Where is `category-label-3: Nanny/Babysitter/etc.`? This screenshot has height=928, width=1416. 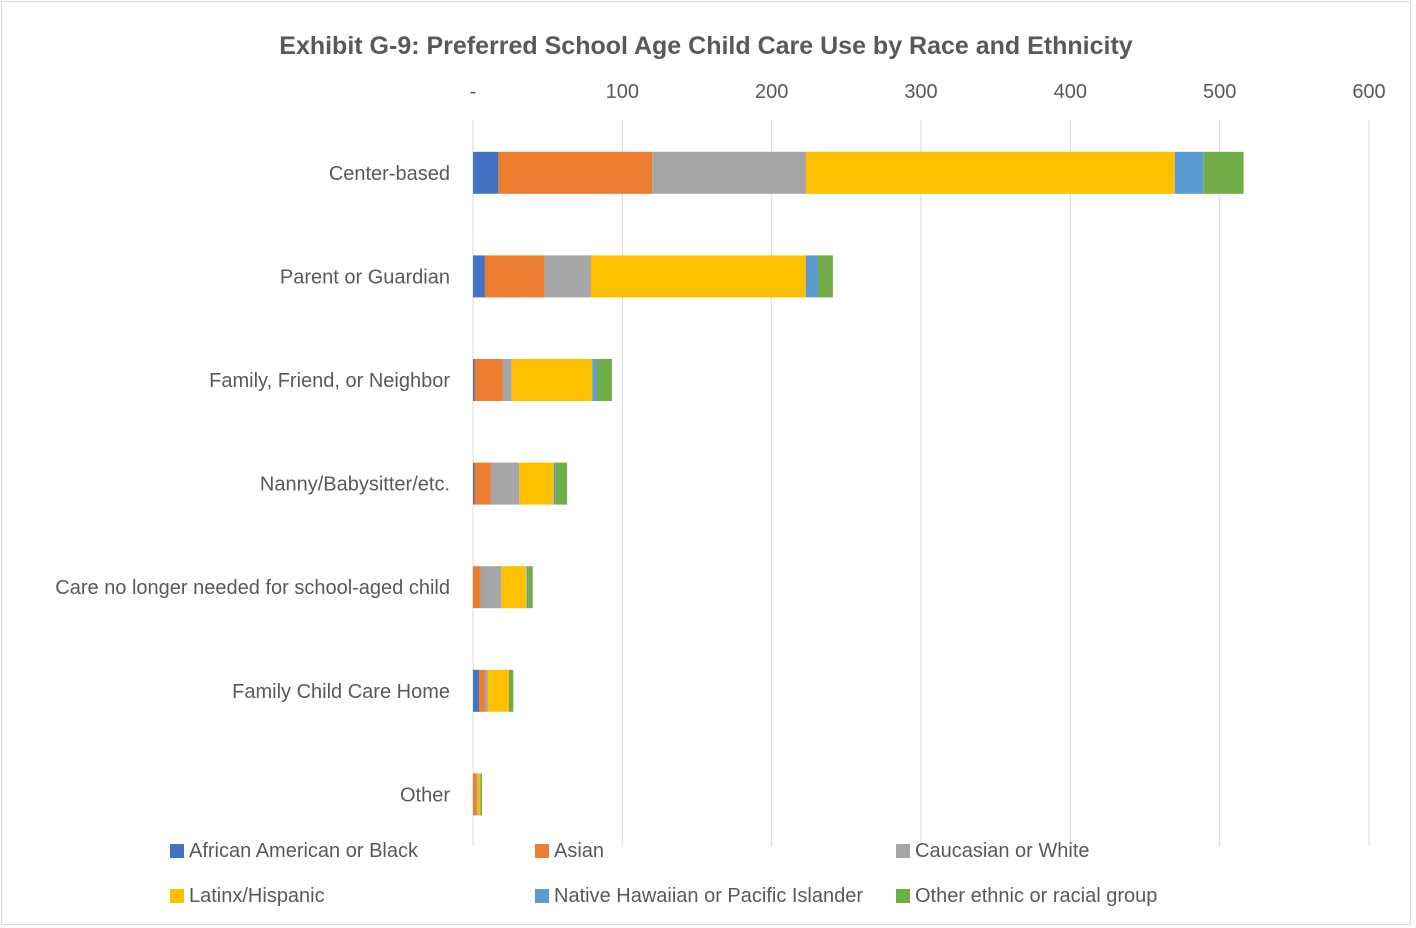 category-label-3: Nanny/Babysitter/etc. is located at coordinates (355, 485).